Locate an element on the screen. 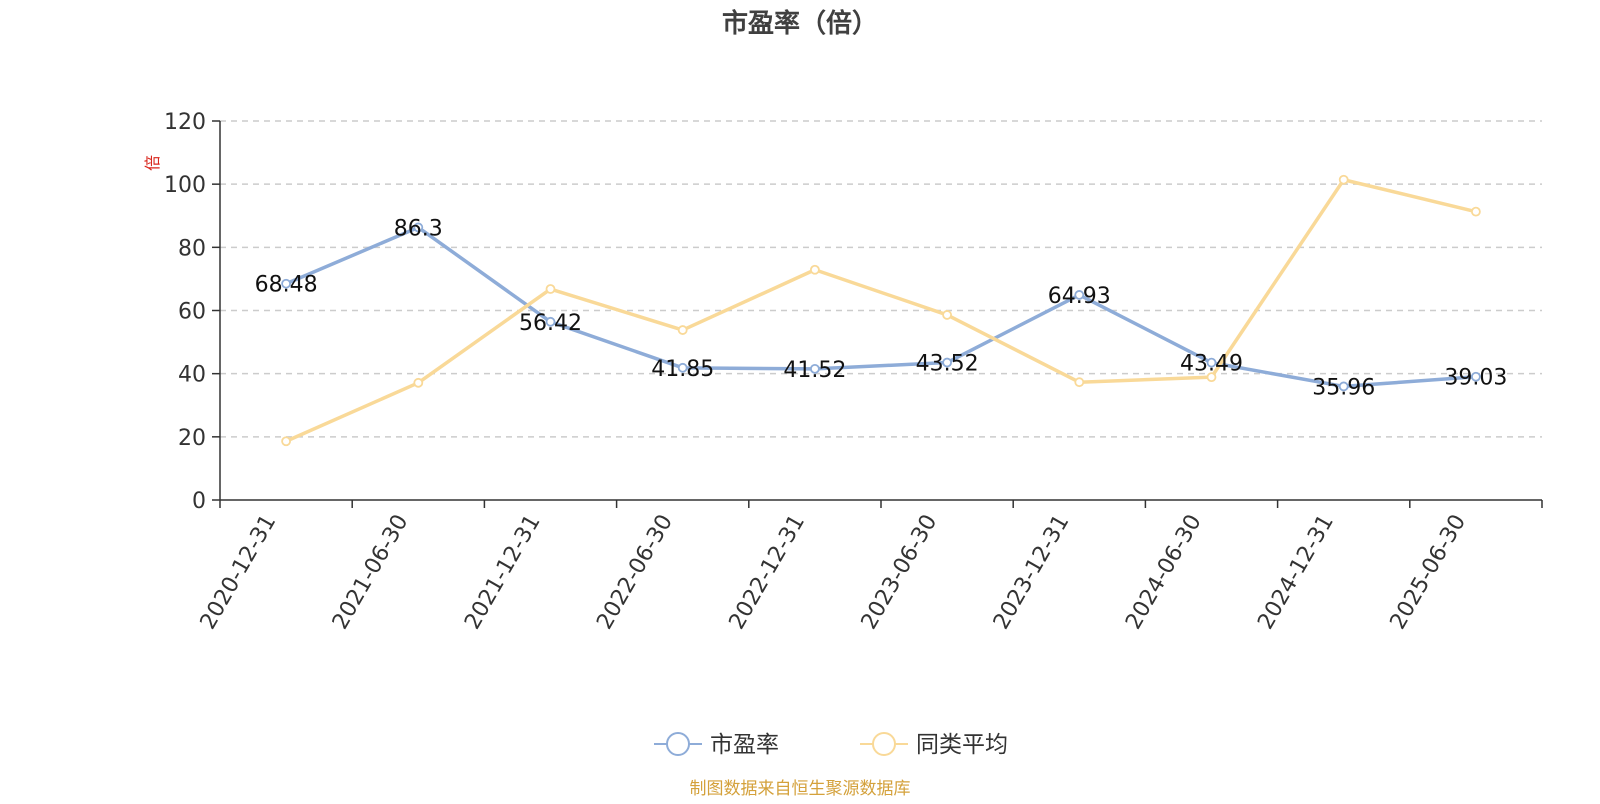 The height and width of the screenshot is (804, 1600). y-tick-label: 60 is located at coordinates (192, 312).